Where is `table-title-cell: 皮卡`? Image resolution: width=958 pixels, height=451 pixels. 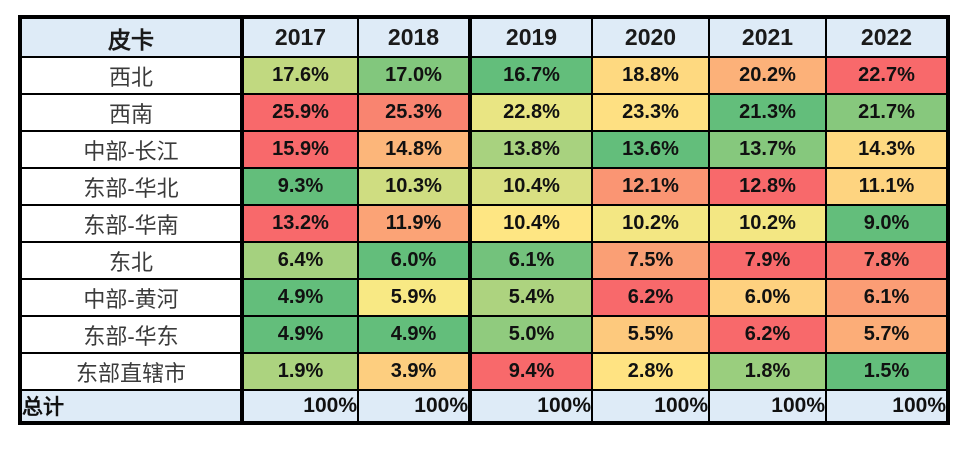
table-title-cell: 皮卡 is located at coordinates (131, 37).